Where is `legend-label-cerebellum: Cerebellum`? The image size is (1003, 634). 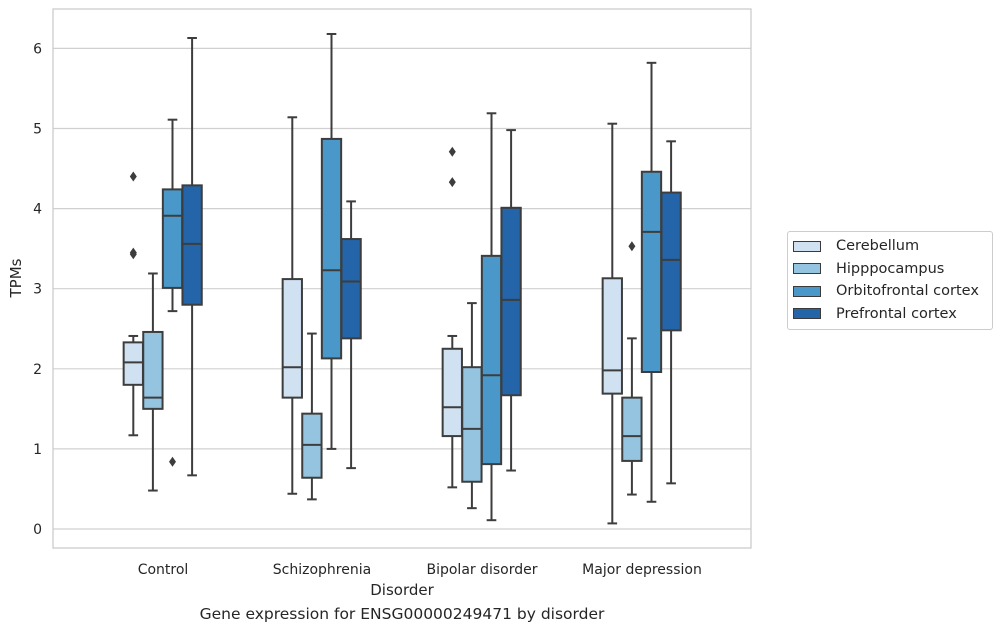 legend-label-cerebellum: Cerebellum is located at coordinates (878, 246).